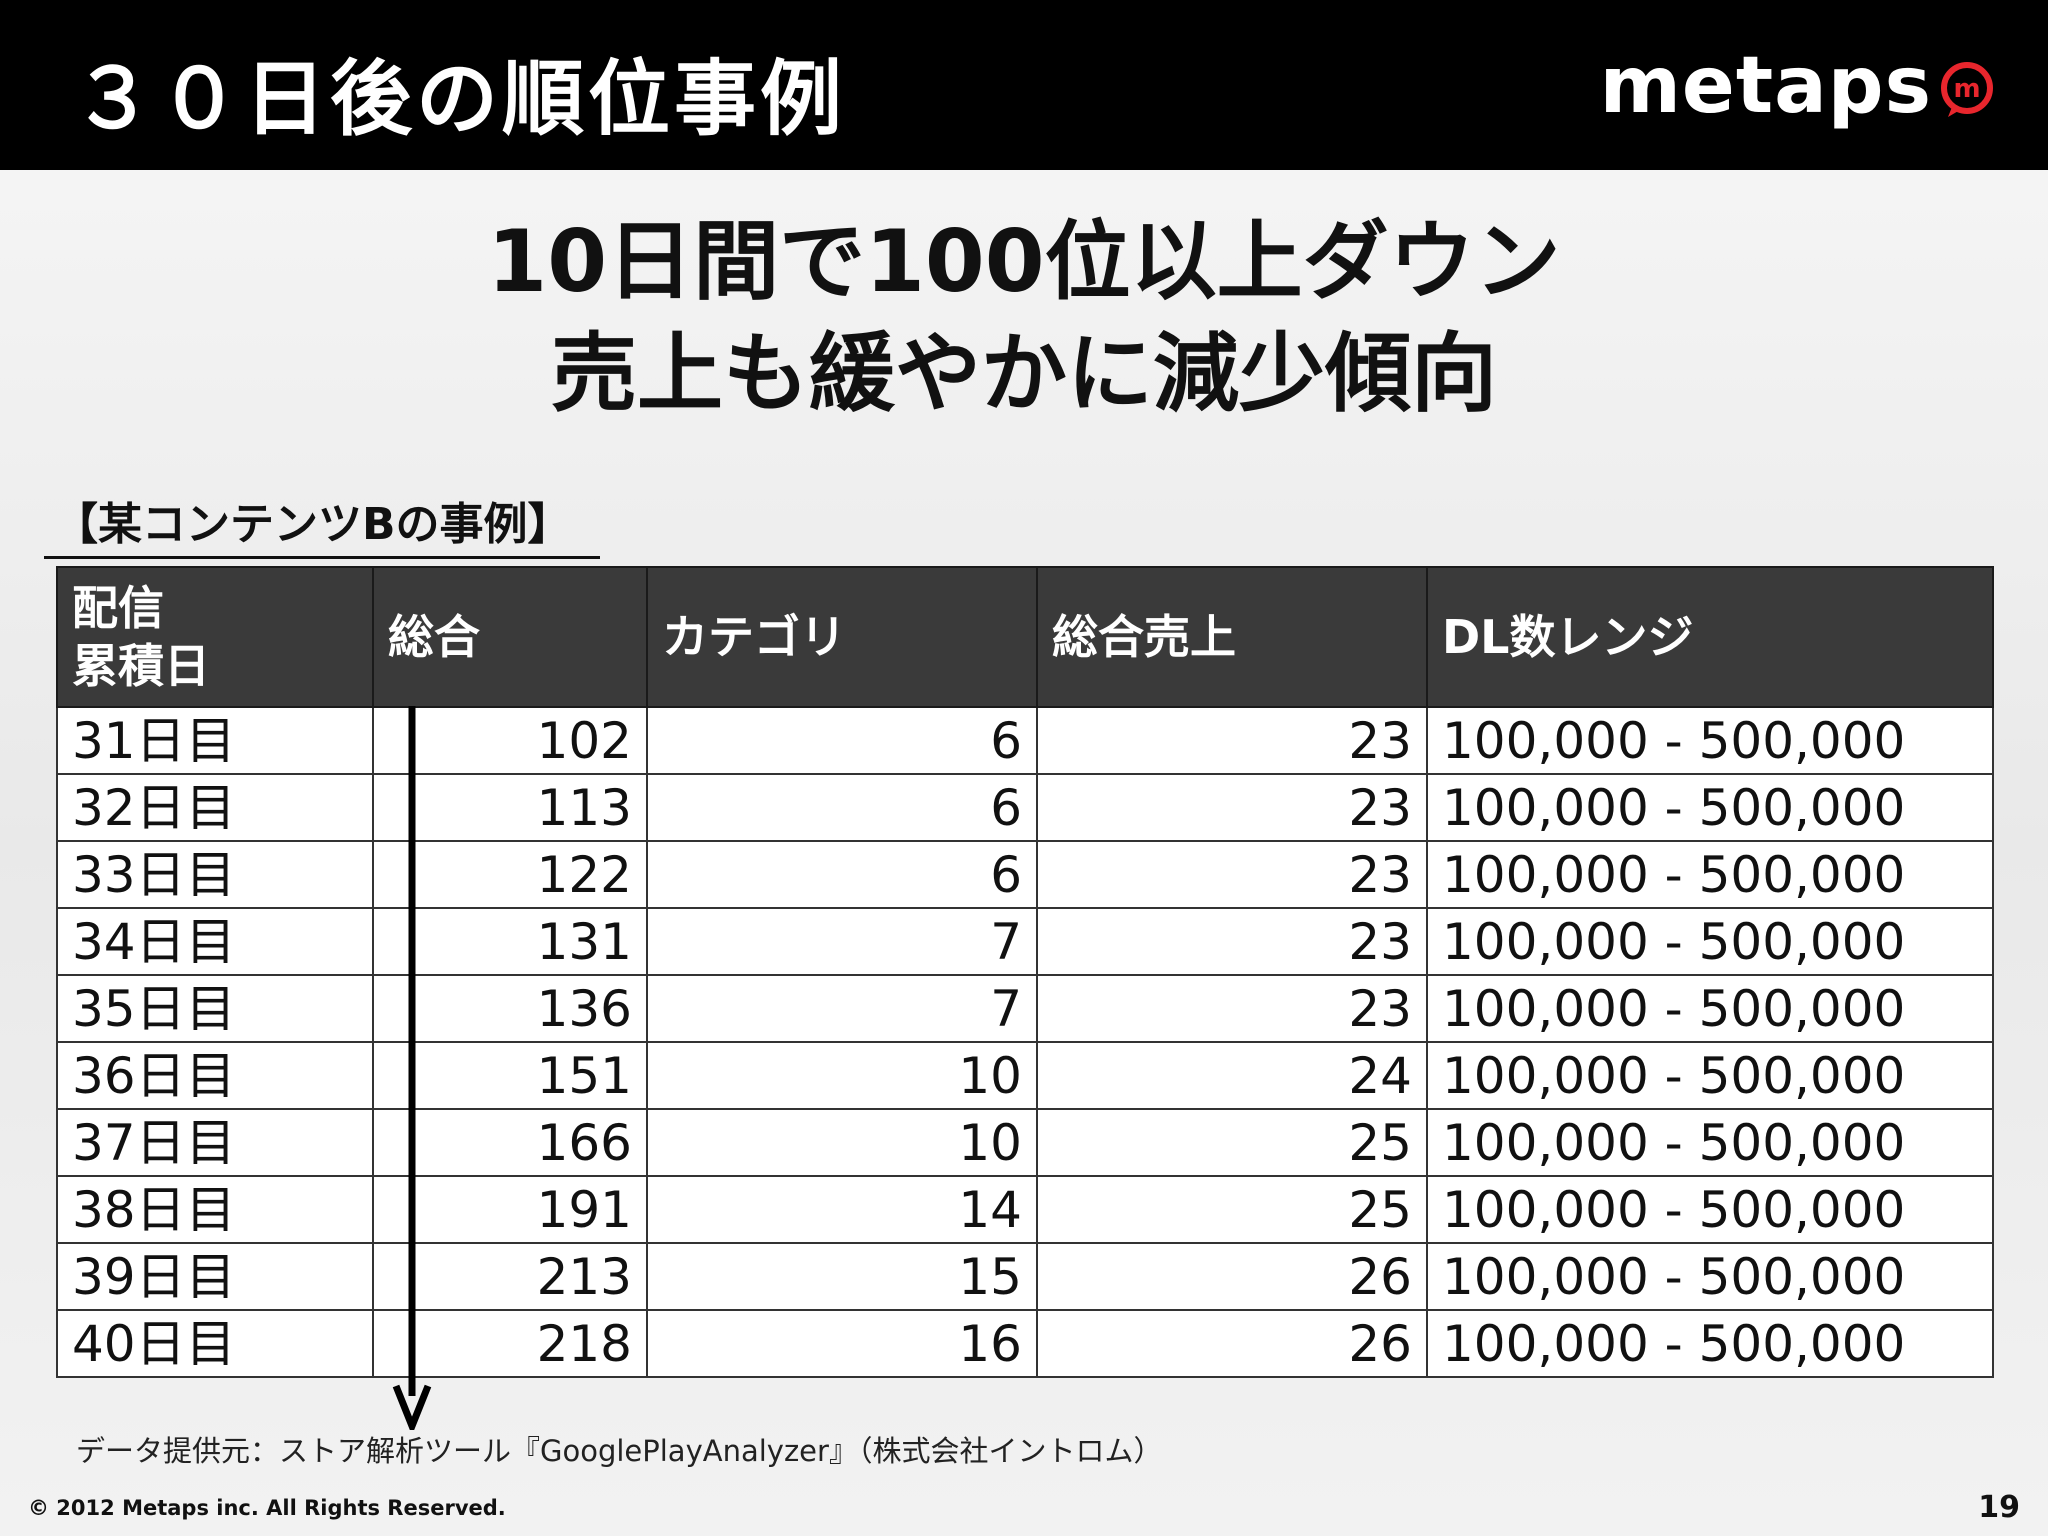  What do you see at coordinates (510, 1075) in the screenshot?
I see `cell-overall: 151` at bounding box center [510, 1075].